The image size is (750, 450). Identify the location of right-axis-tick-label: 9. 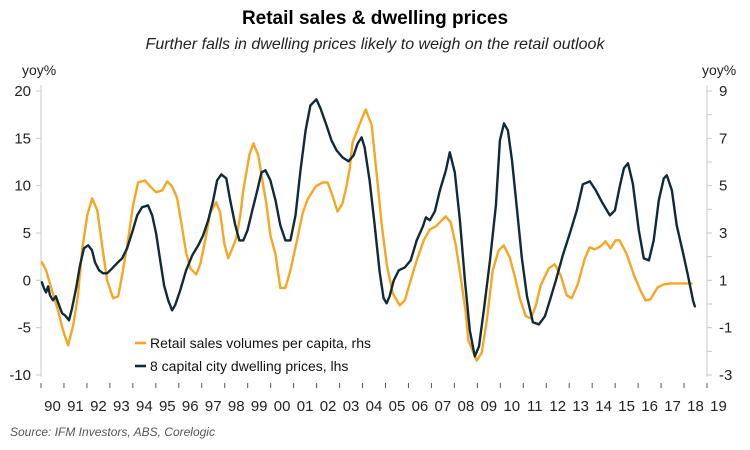
(723, 91).